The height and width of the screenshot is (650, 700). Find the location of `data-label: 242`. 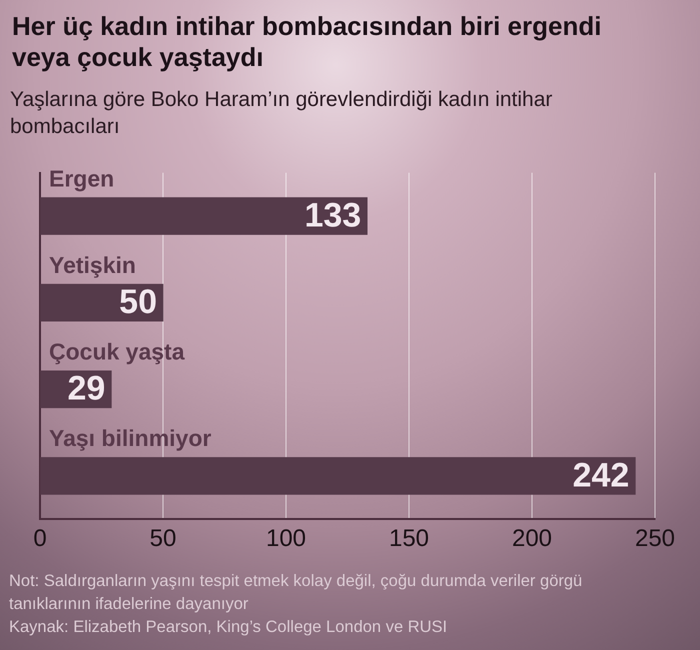

data-label: 242 is located at coordinates (601, 475).